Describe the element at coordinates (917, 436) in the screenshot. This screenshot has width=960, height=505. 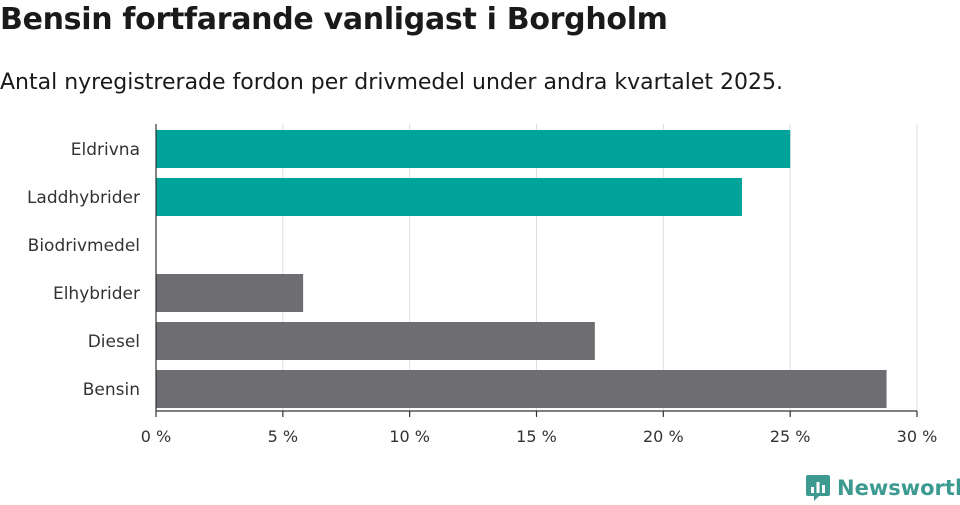
I see `x-tick-label: 30 %` at that location.